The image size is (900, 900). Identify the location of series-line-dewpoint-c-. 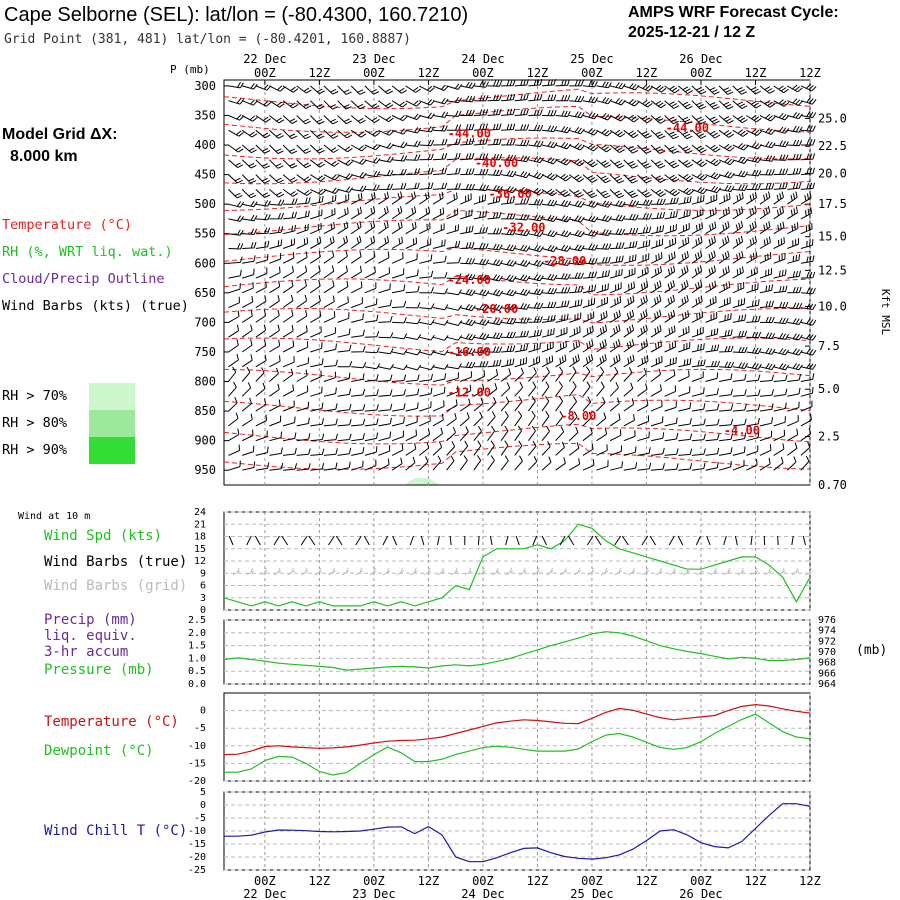
(517, 744).